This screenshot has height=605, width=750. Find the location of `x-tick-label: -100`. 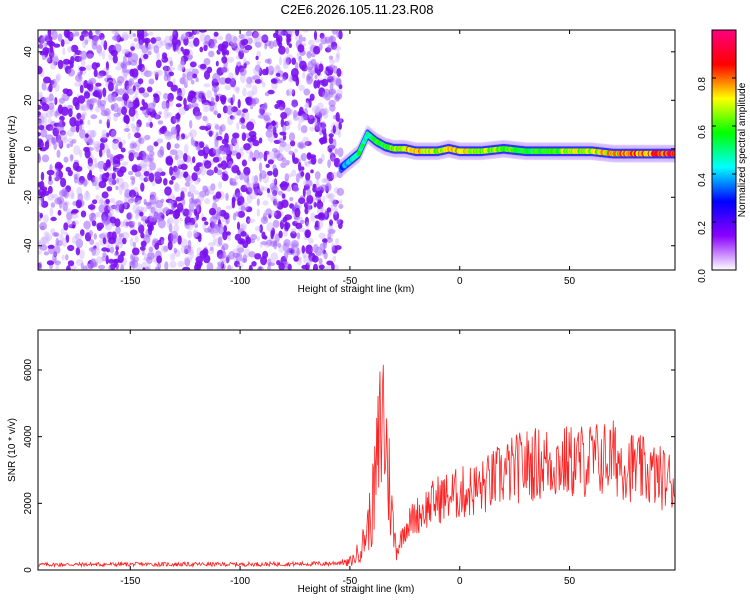

x-tick-label: -100 is located at coordinates (240, 581).